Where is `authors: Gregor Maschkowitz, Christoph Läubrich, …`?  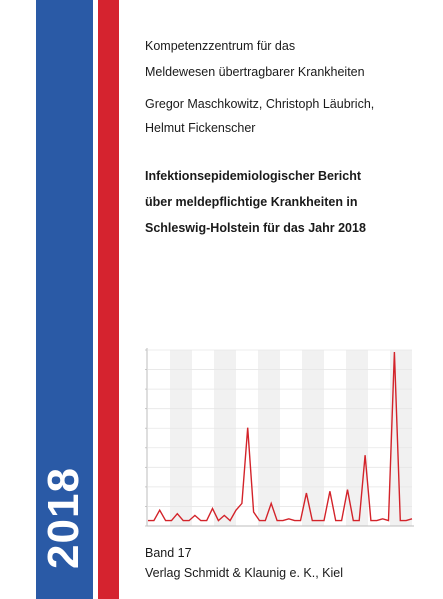
authors: Gregor Maschkowitz, Christoph Läubrich, … is located at coordinates (259, 116).